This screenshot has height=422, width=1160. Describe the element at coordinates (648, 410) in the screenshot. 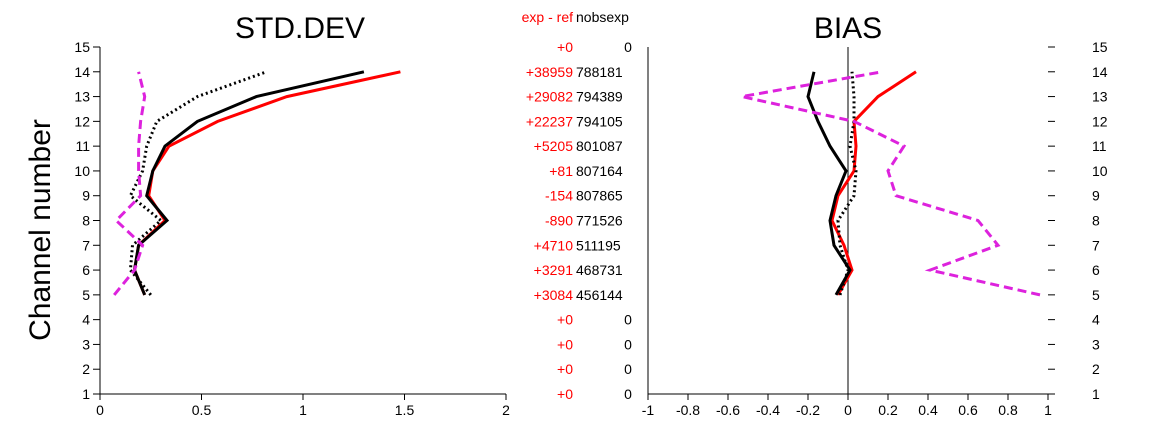

I see `x-tick-label: -1` at that location.